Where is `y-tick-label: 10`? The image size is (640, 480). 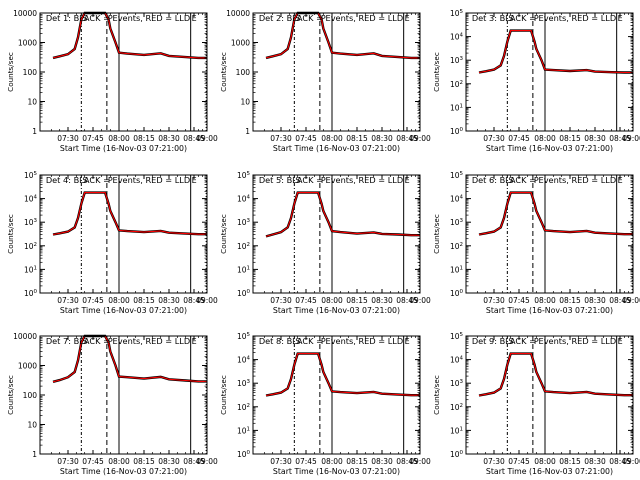
y-tick-label: 10 is located at coordinates (32, 102).